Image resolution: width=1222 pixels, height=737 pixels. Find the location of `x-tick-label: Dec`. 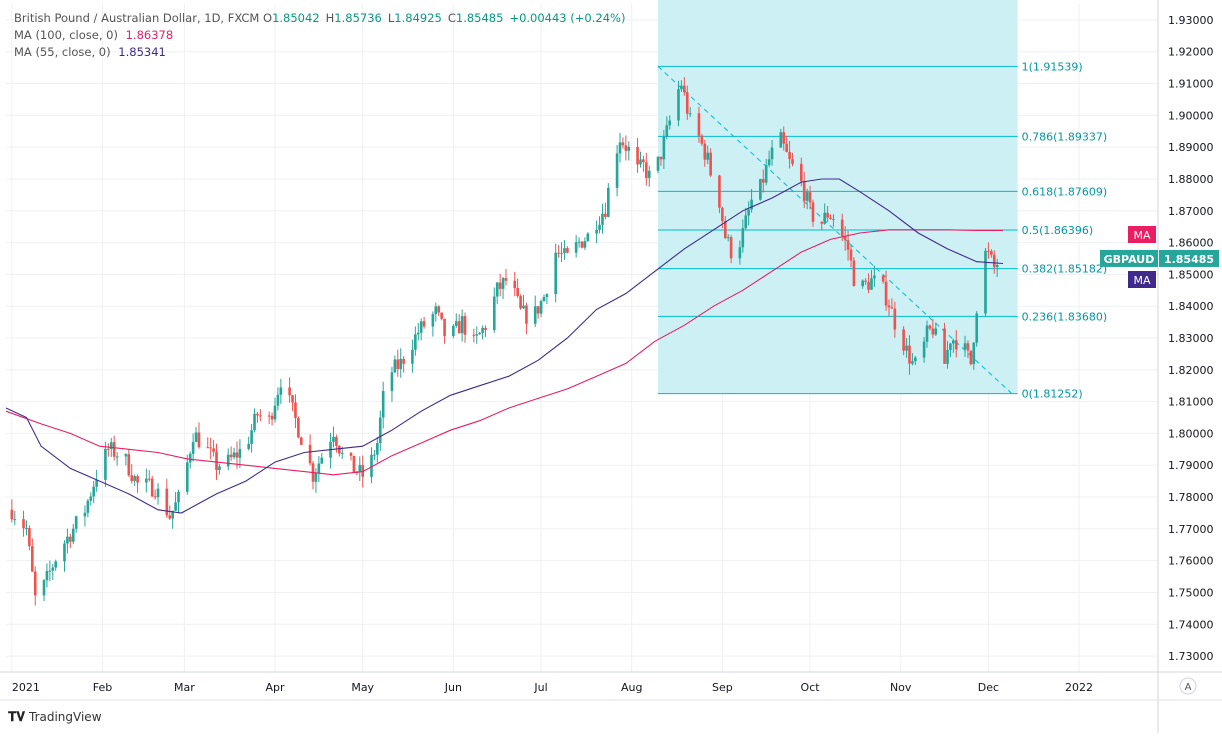

x-tick-label: Dec is located at coordinates (988, 687).